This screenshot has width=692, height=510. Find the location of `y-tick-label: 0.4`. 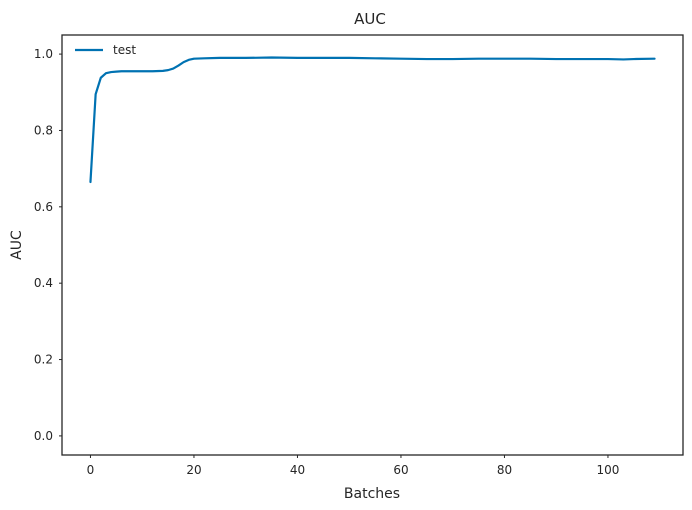

y-tick-label: 0.4 is located at coordinates (43, 283).